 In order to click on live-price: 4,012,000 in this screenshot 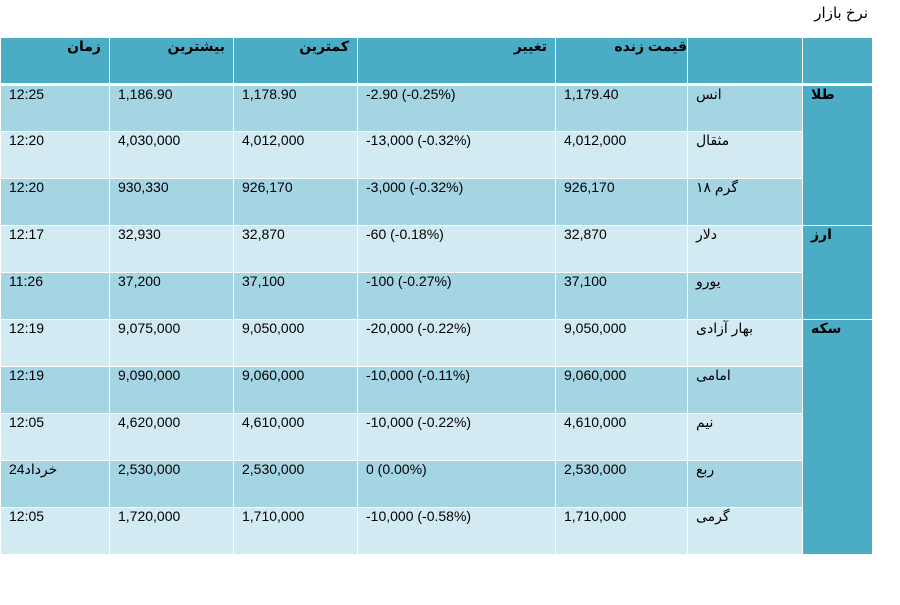, I will do `click(621, 155)`.